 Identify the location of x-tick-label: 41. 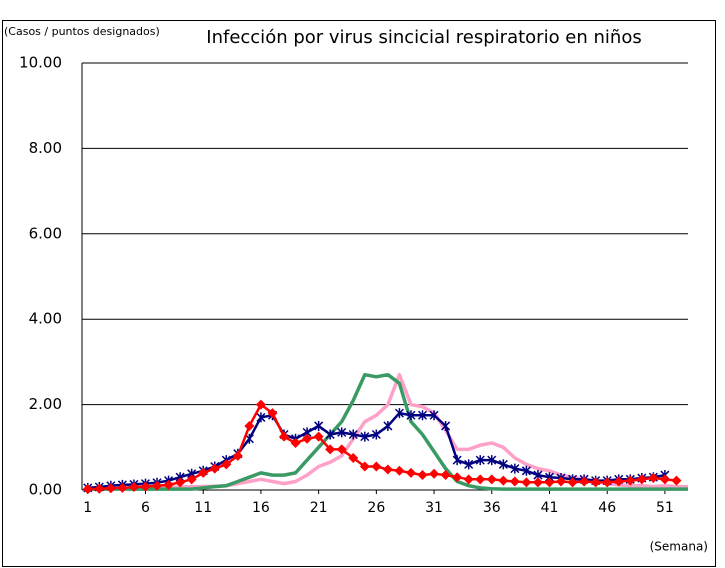
(550, 508).